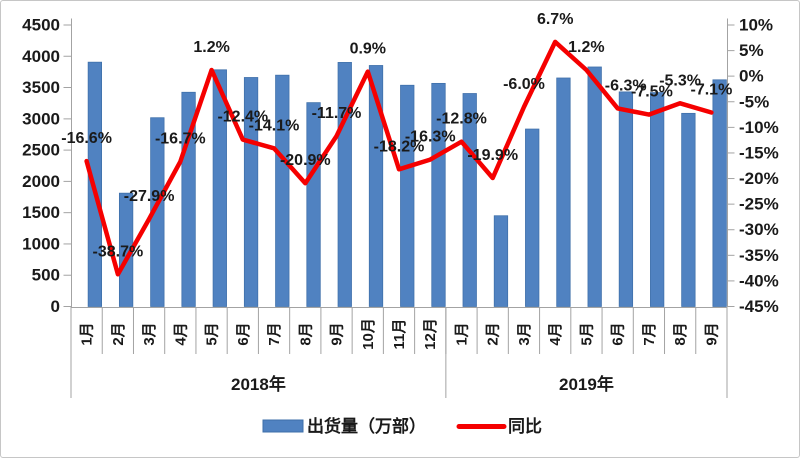 The height and width of the screenshot is (458, 800). What do you see at coordinates (759, 204) in the screenshot?
I see `y-axis-right-tick-label: -25%` at bounding box center [759, 204].